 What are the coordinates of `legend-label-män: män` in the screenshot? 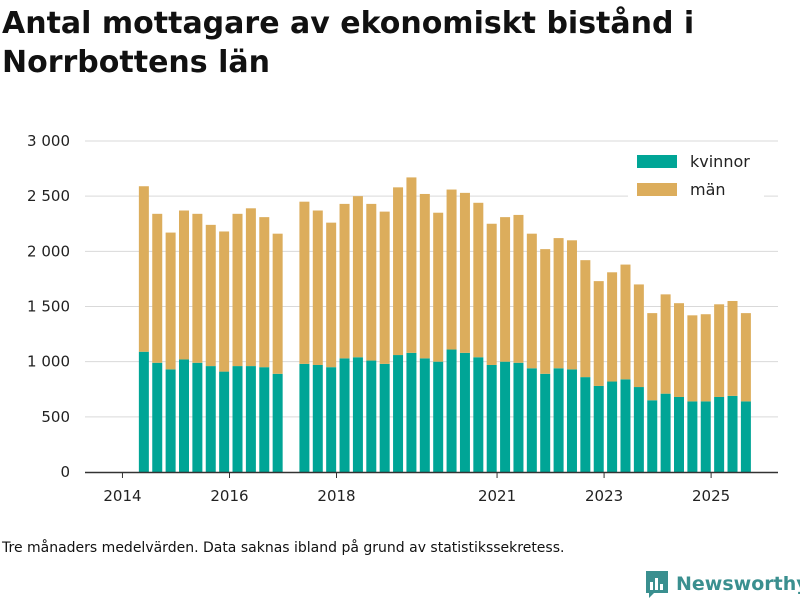 It's located at (708, 189).